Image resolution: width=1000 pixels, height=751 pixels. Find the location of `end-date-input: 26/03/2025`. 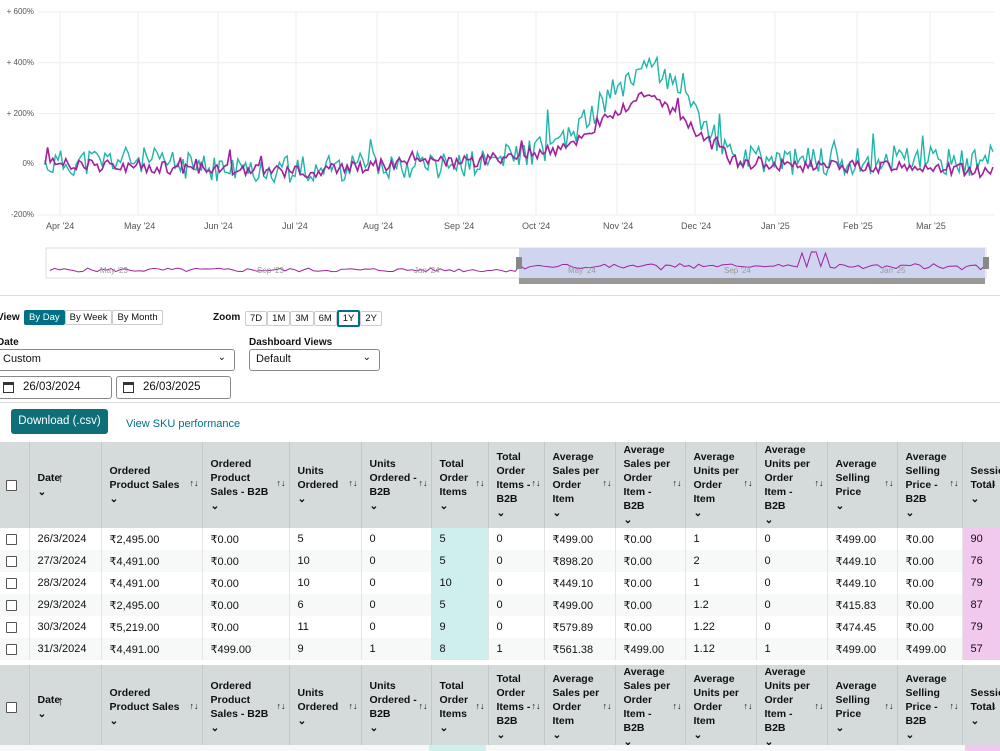

end-date-input: 26/03/2025 is located at coordinates (173, 387).